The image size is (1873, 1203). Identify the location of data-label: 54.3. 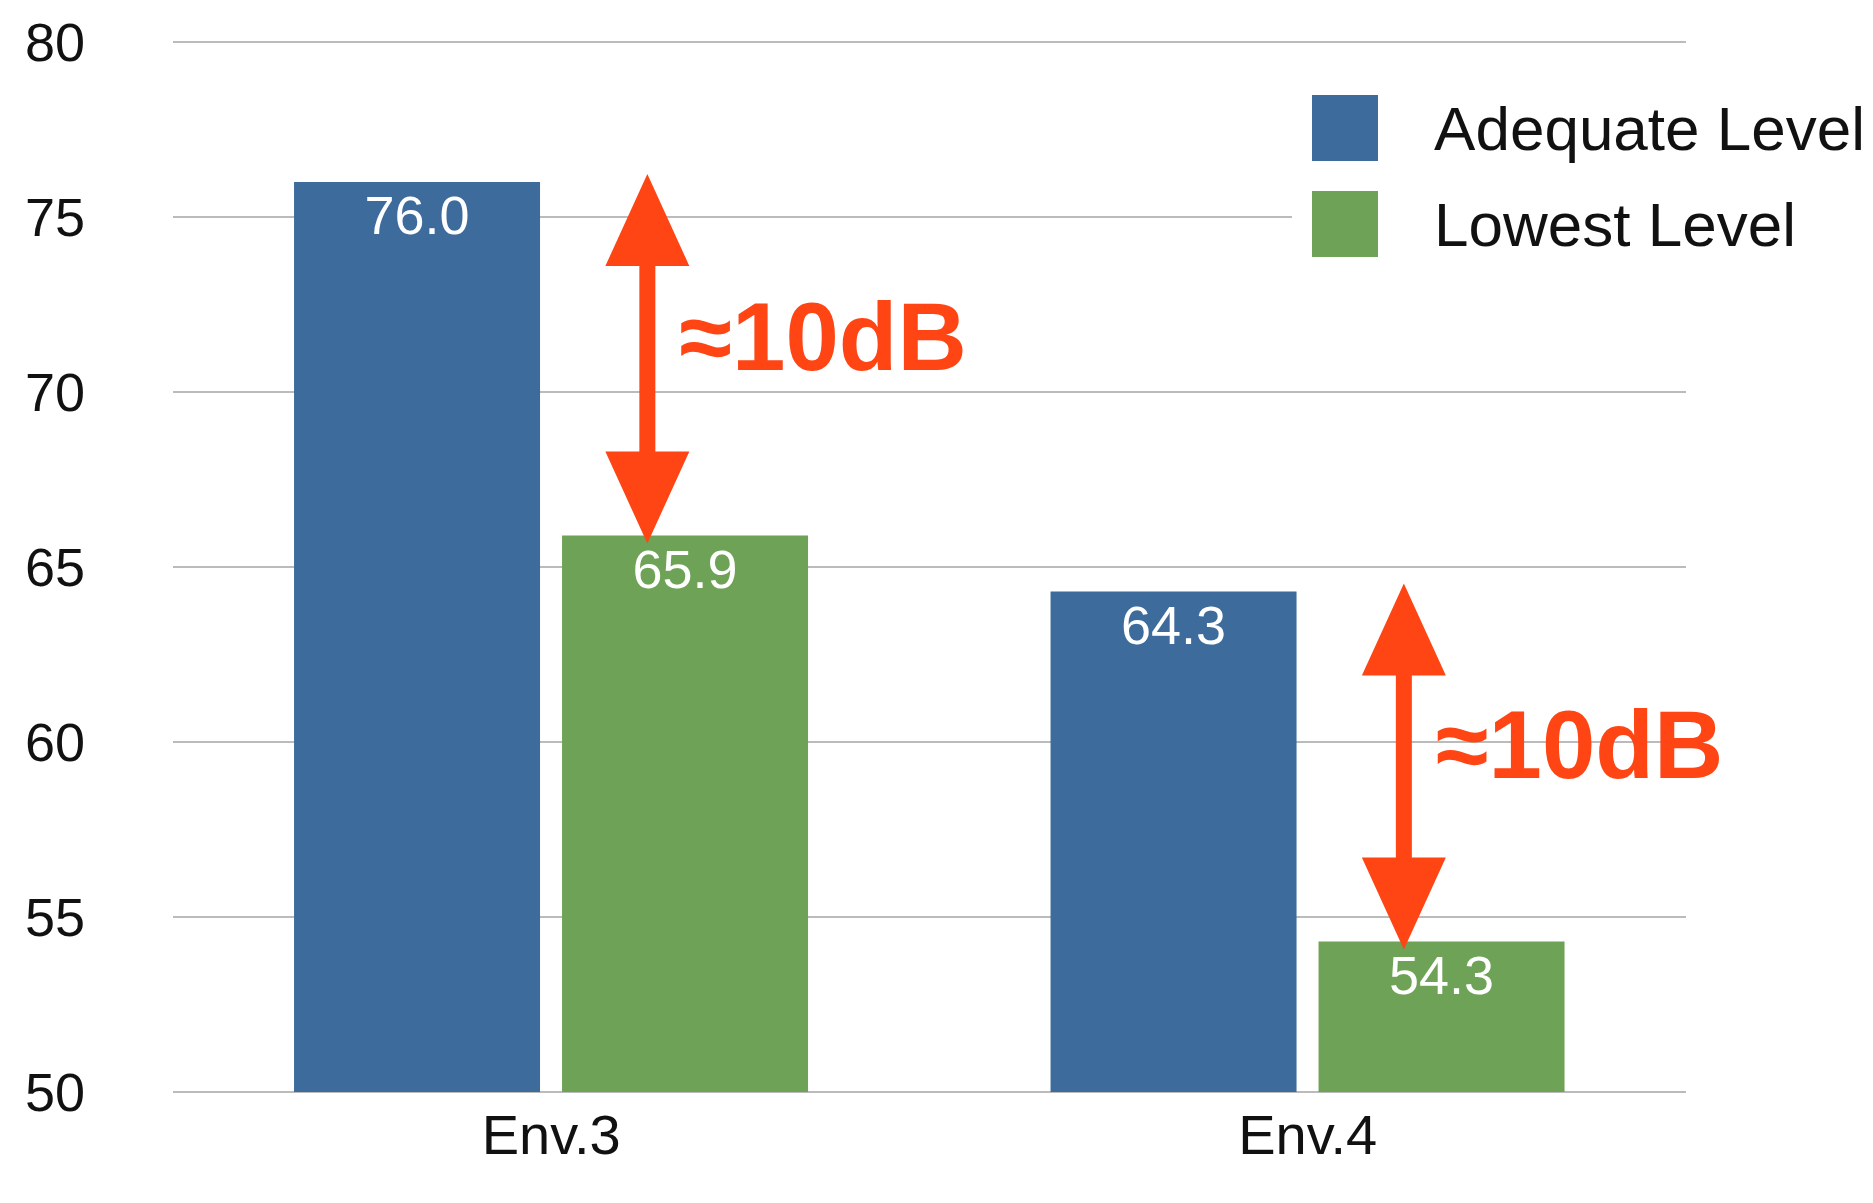
(1441, 974).